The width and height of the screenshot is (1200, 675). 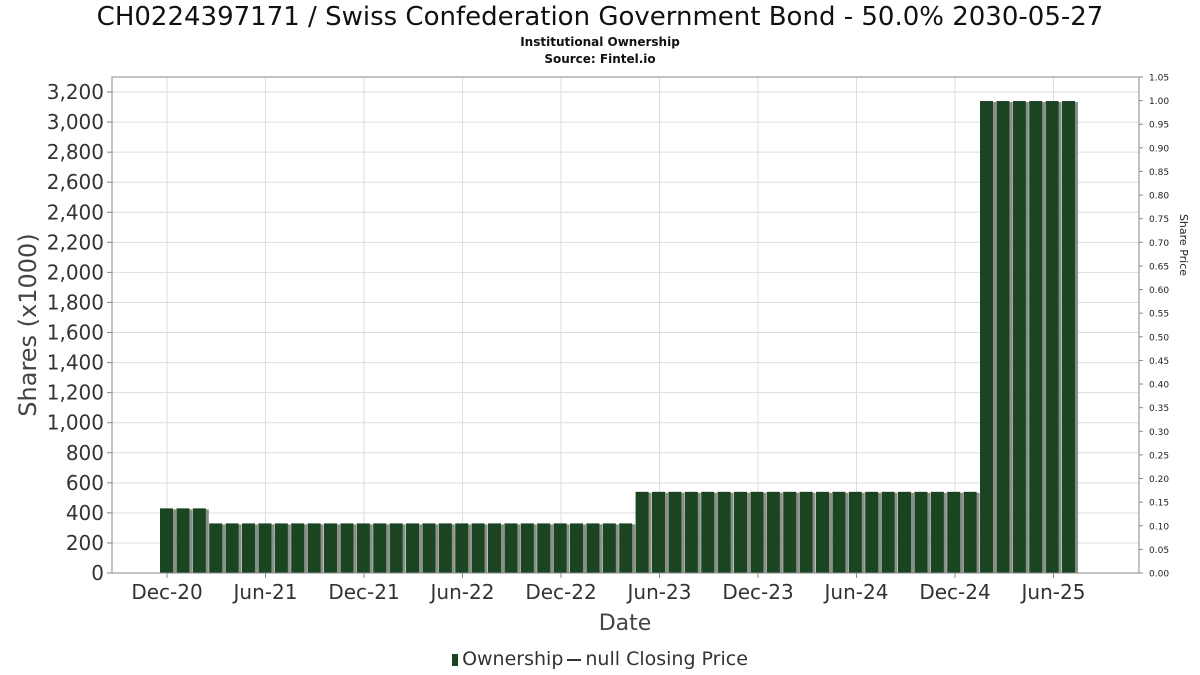 What do you see at coordinates (75, 122) in the screenshot?
I see `y-tick-label: 3,000` at bounding box center [75, 122].